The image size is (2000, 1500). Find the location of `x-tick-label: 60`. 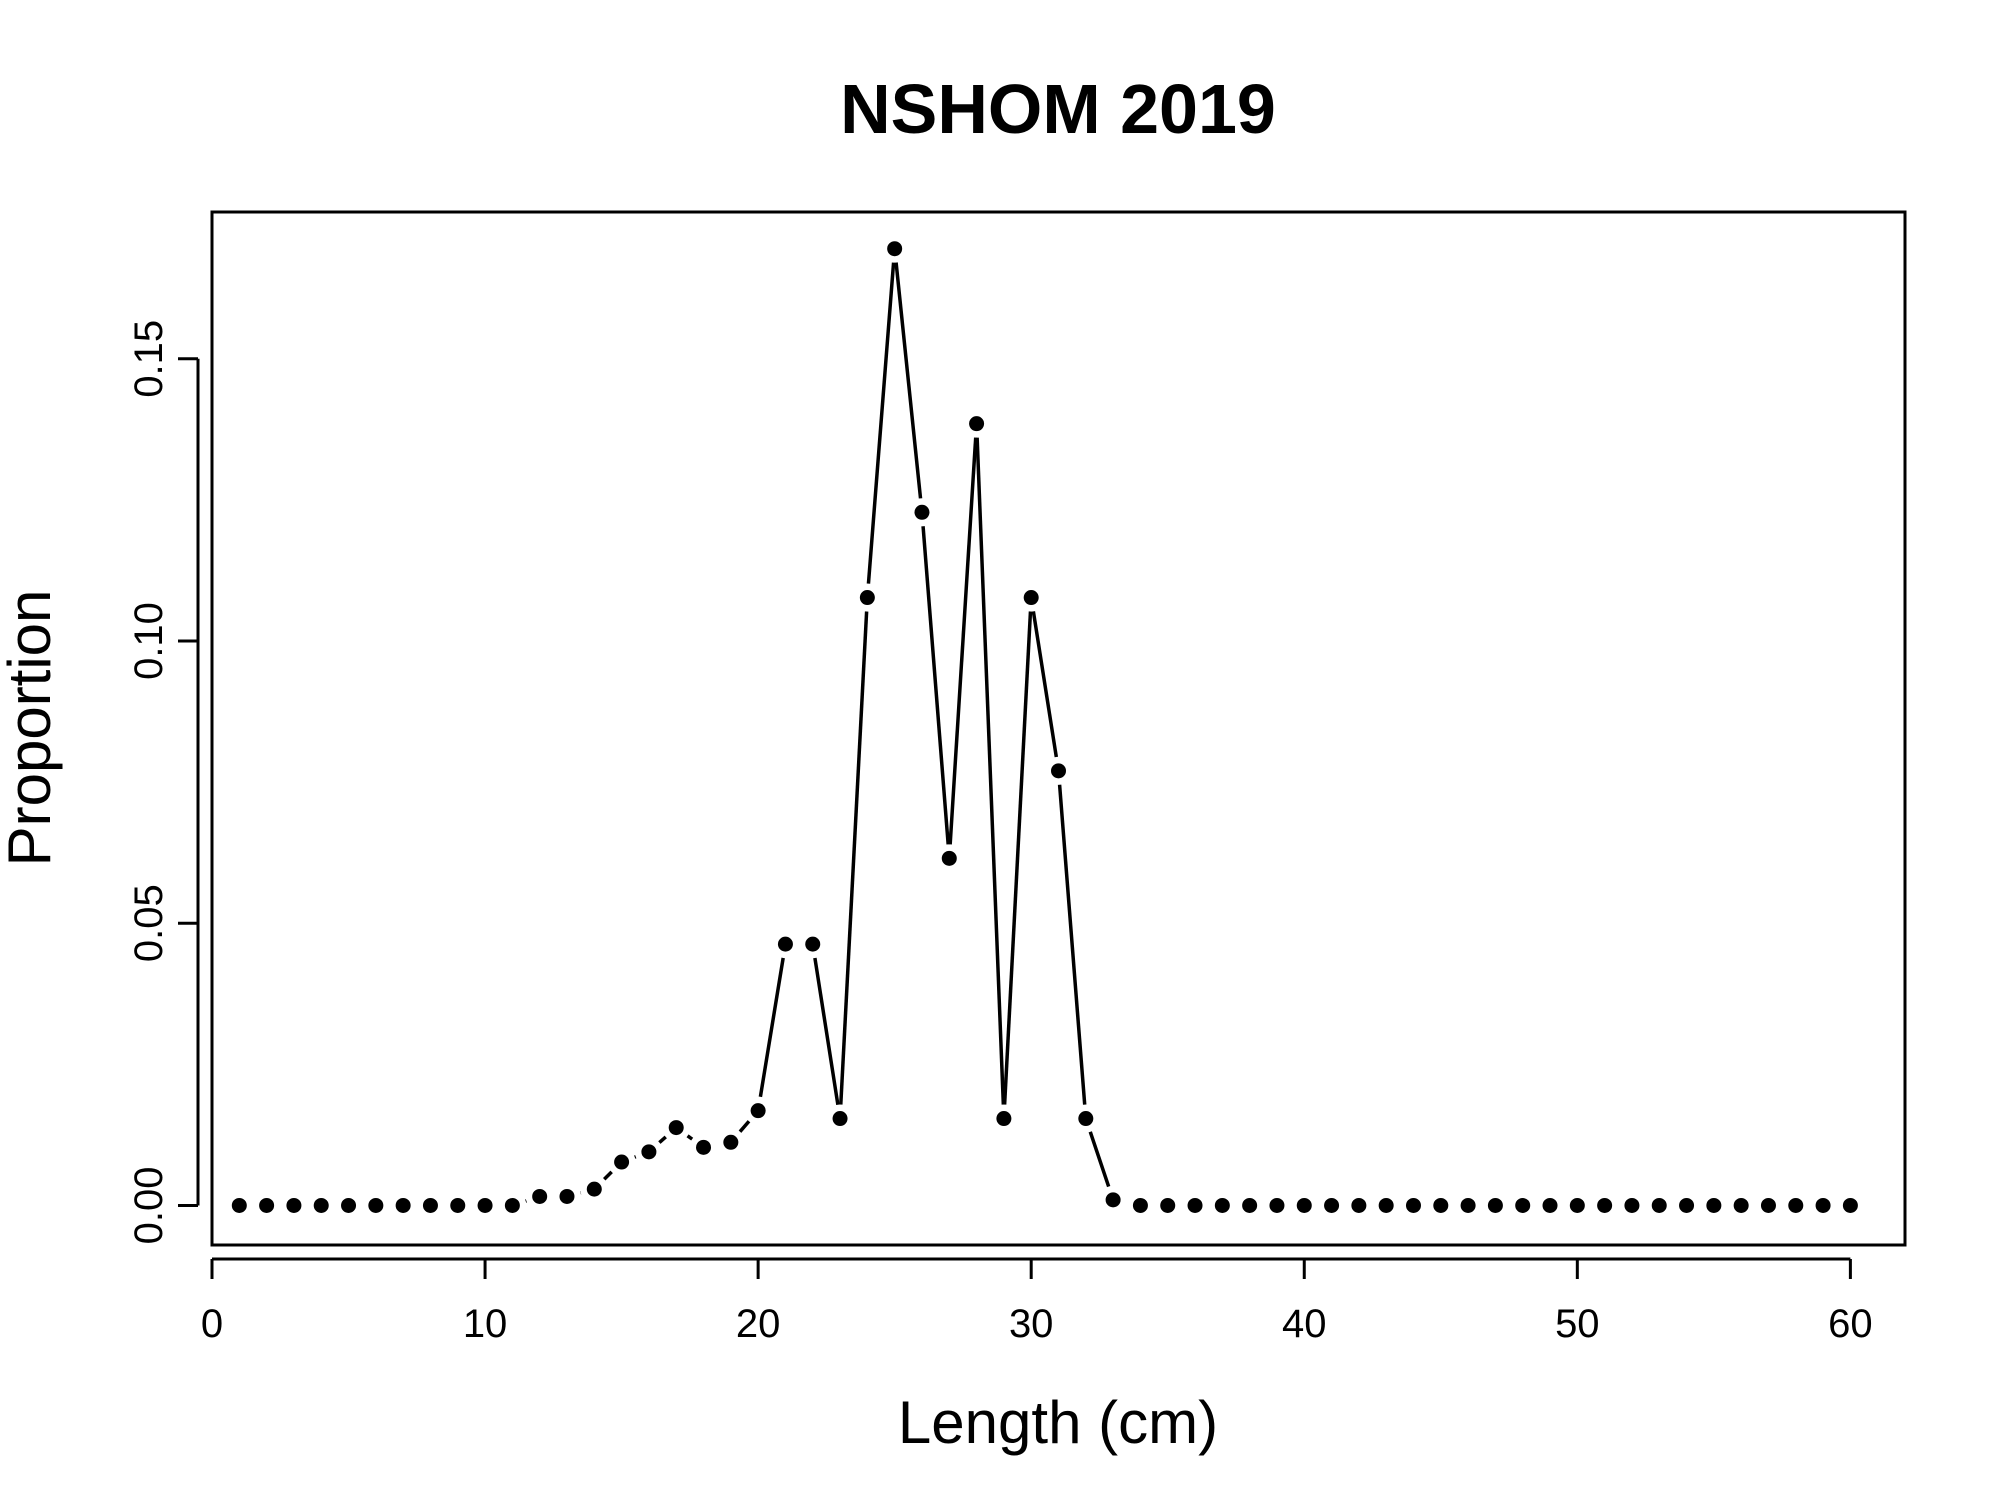

x-tick-label: 60 is located at coordinates (1850, 1324).